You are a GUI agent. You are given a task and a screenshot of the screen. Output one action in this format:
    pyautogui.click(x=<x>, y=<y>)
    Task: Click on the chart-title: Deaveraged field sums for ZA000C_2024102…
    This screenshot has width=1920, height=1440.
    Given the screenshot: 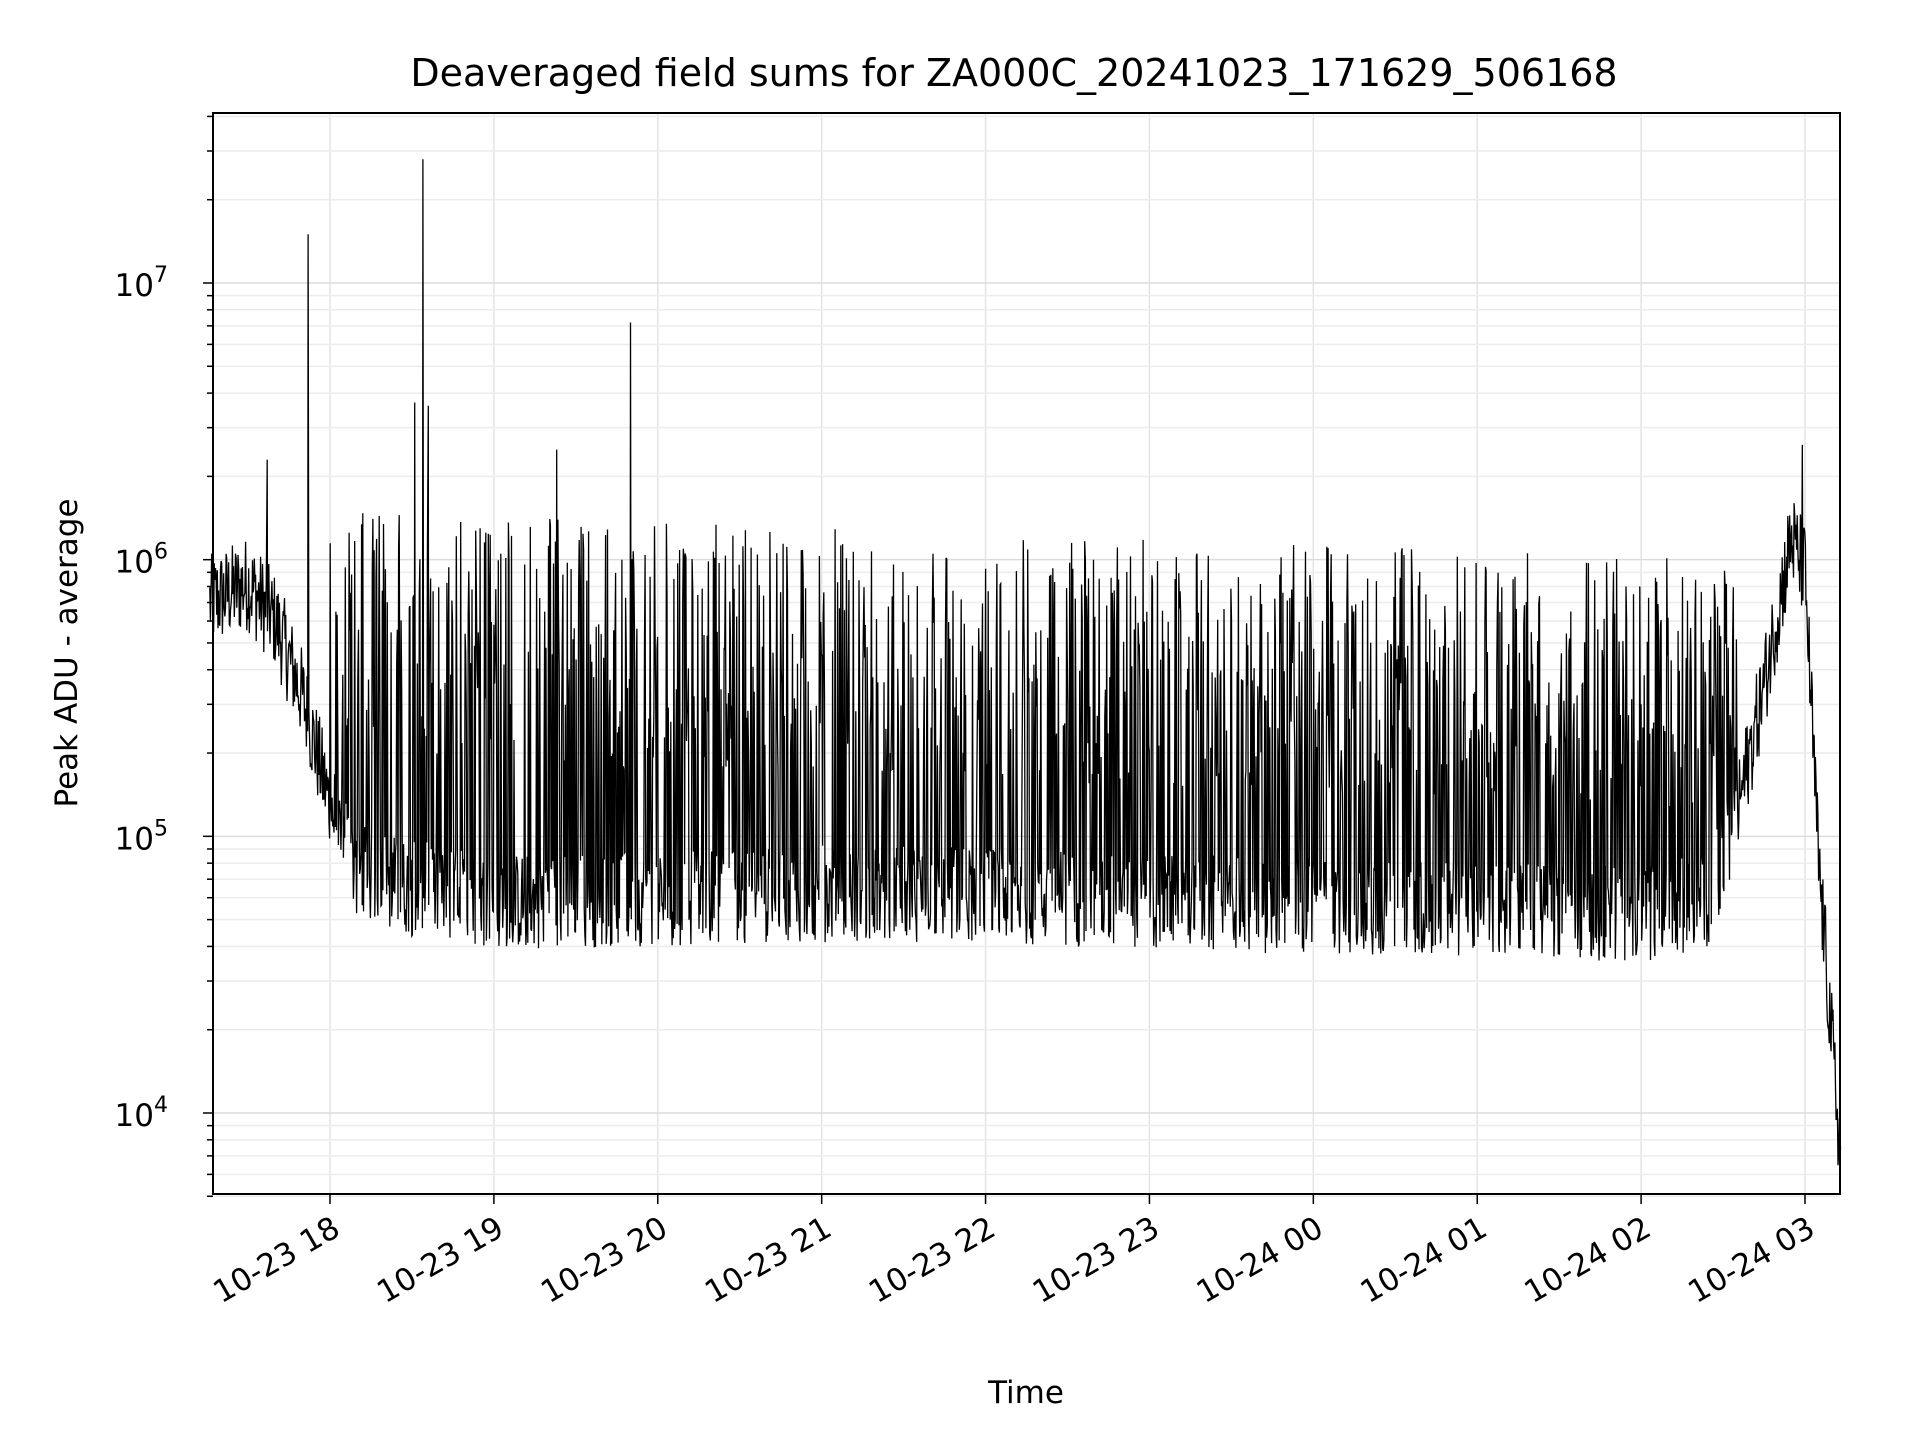 What is the action you would take?
    pyautogui.click(x=1013, y=73)
    